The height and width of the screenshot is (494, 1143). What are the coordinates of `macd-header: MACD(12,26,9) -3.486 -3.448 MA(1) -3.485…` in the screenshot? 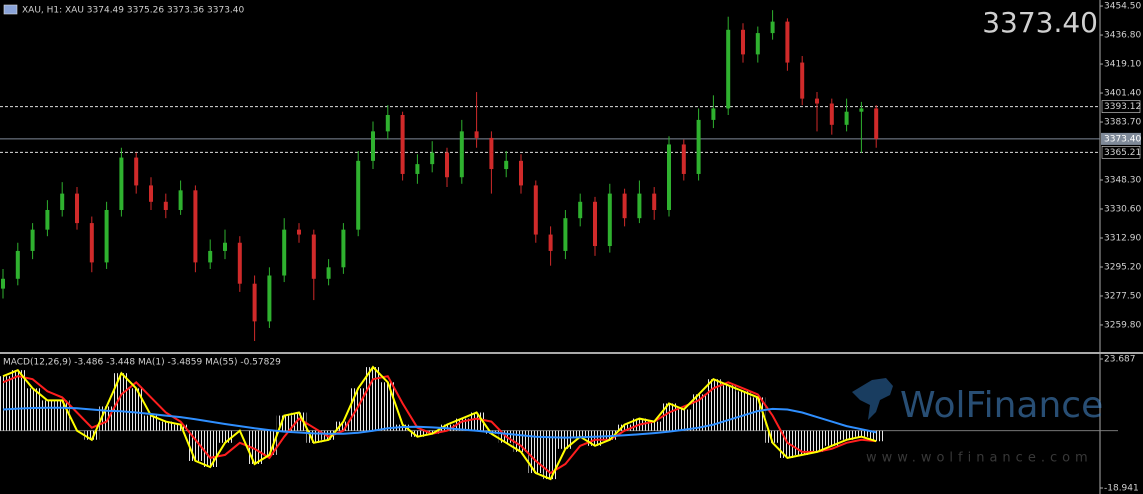 It's located at (142, 363).